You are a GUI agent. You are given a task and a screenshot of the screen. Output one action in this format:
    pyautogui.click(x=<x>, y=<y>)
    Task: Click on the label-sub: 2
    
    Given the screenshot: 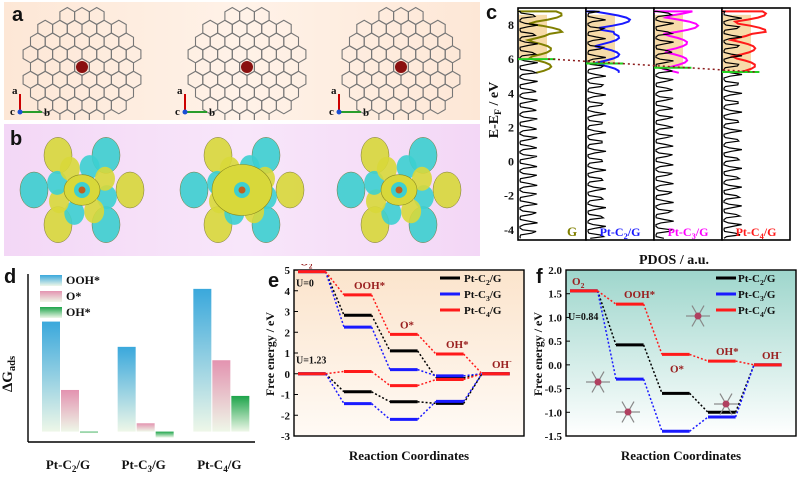 What is the action you would take?
    pyautogui.click(x=488, y=282)
    